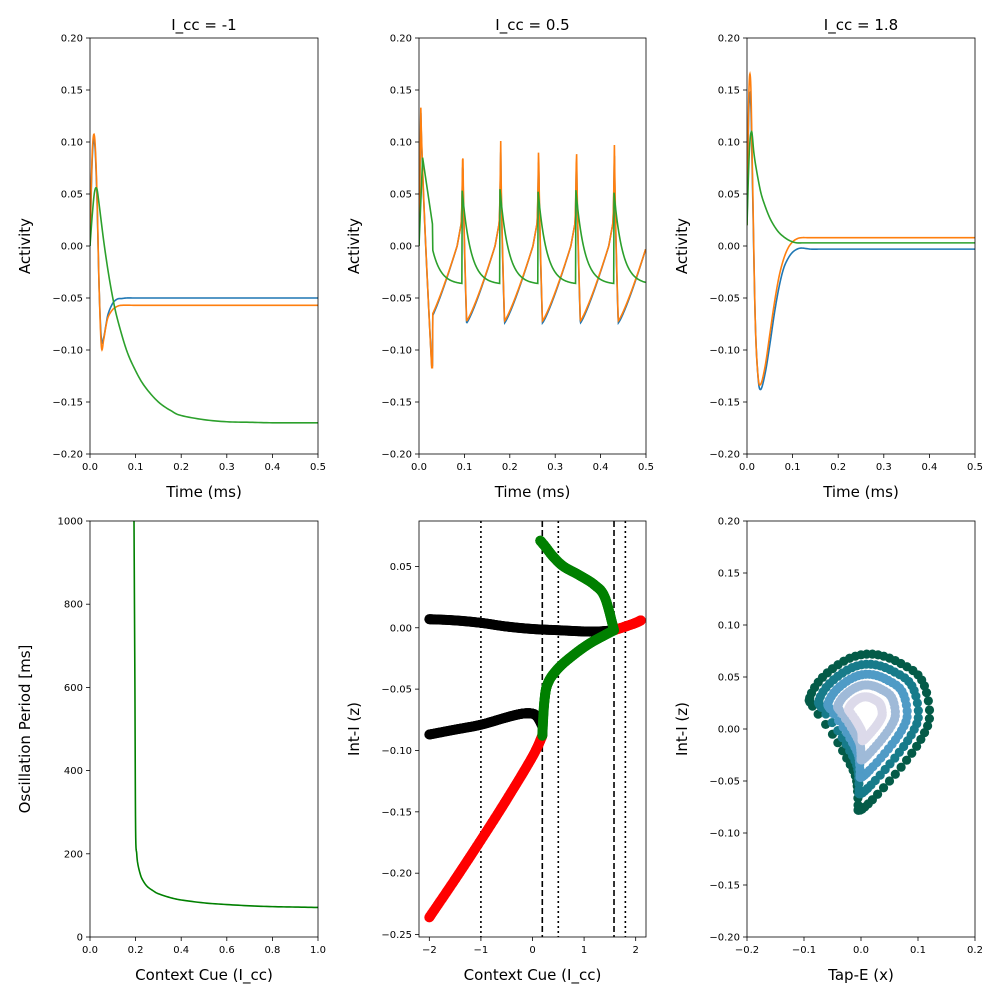 This screenshot has width=1000, height=1000. Describe the element at coordinates (747, 950) in the screenshot. I see `x-tick-label: −0.2` at that location.